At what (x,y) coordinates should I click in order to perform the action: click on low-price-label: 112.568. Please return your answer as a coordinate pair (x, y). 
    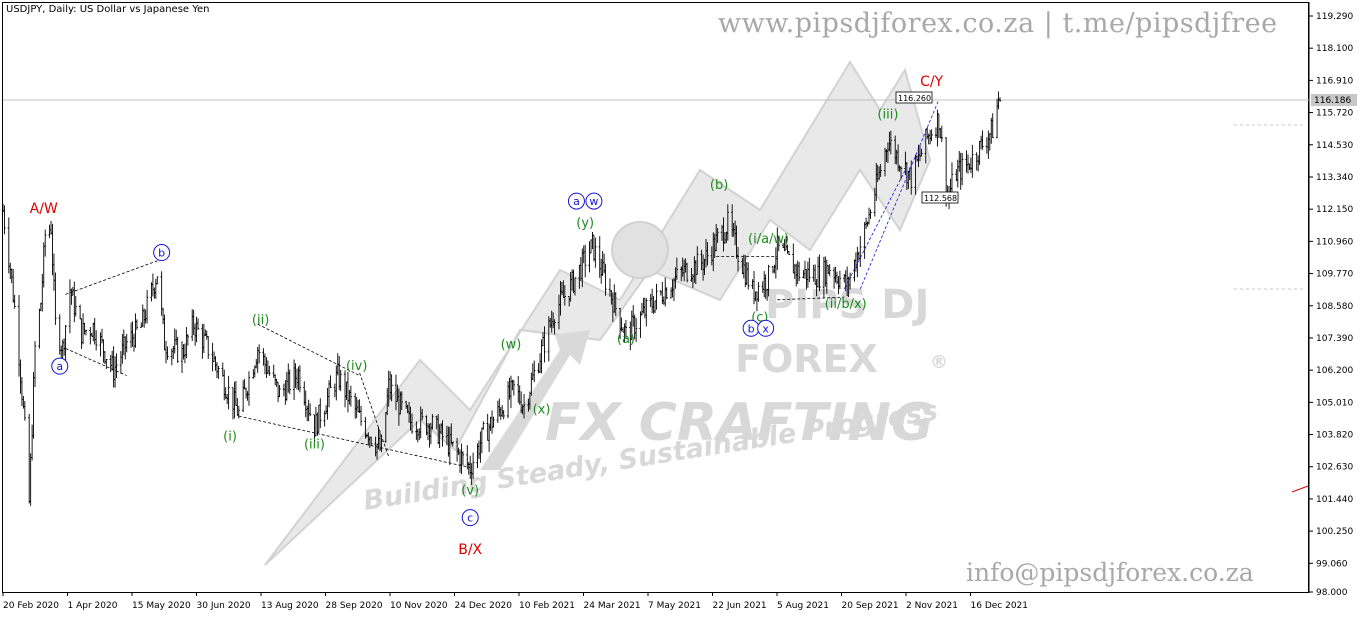
    Looking at the image, I should click on (940, 198).